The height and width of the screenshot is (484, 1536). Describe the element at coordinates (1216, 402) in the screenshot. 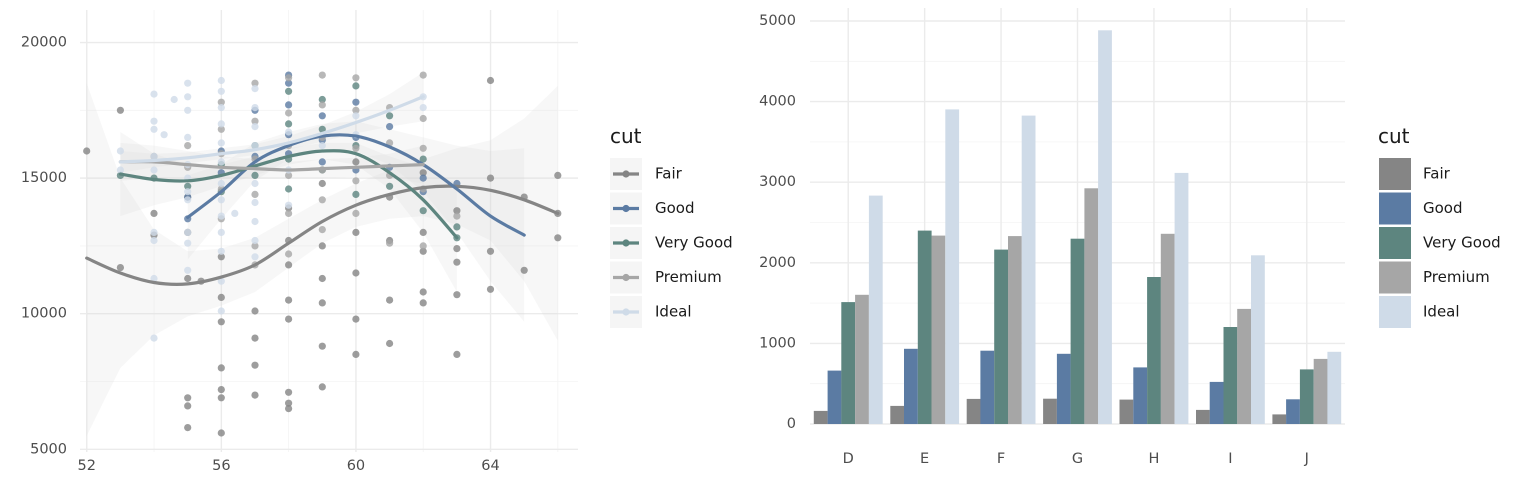

I see `bar-good-i` at that location.